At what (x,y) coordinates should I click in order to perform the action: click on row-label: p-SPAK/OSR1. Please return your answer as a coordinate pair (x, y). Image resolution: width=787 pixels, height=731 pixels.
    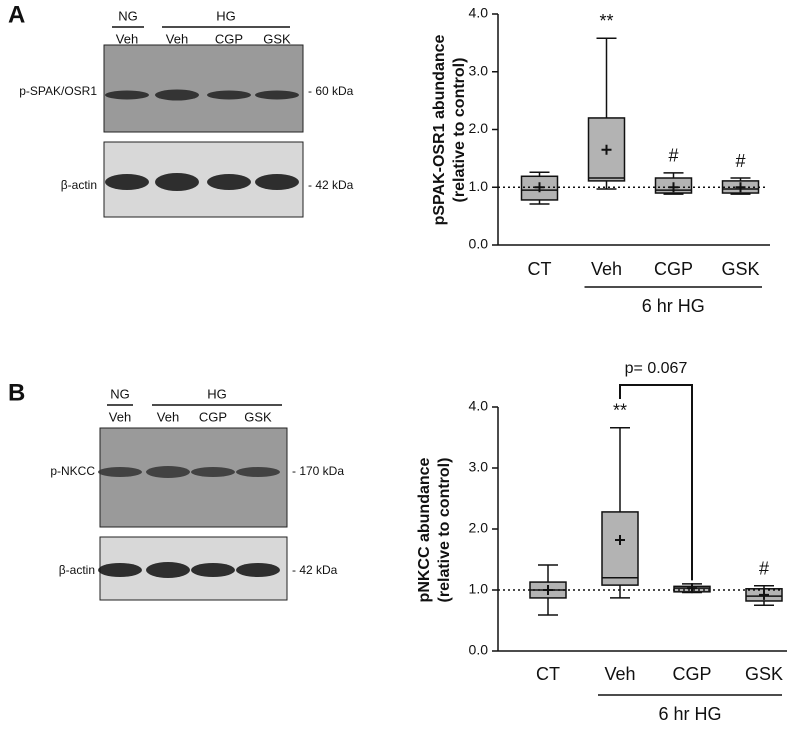
    Looking at the image, I should click on (58, 91).